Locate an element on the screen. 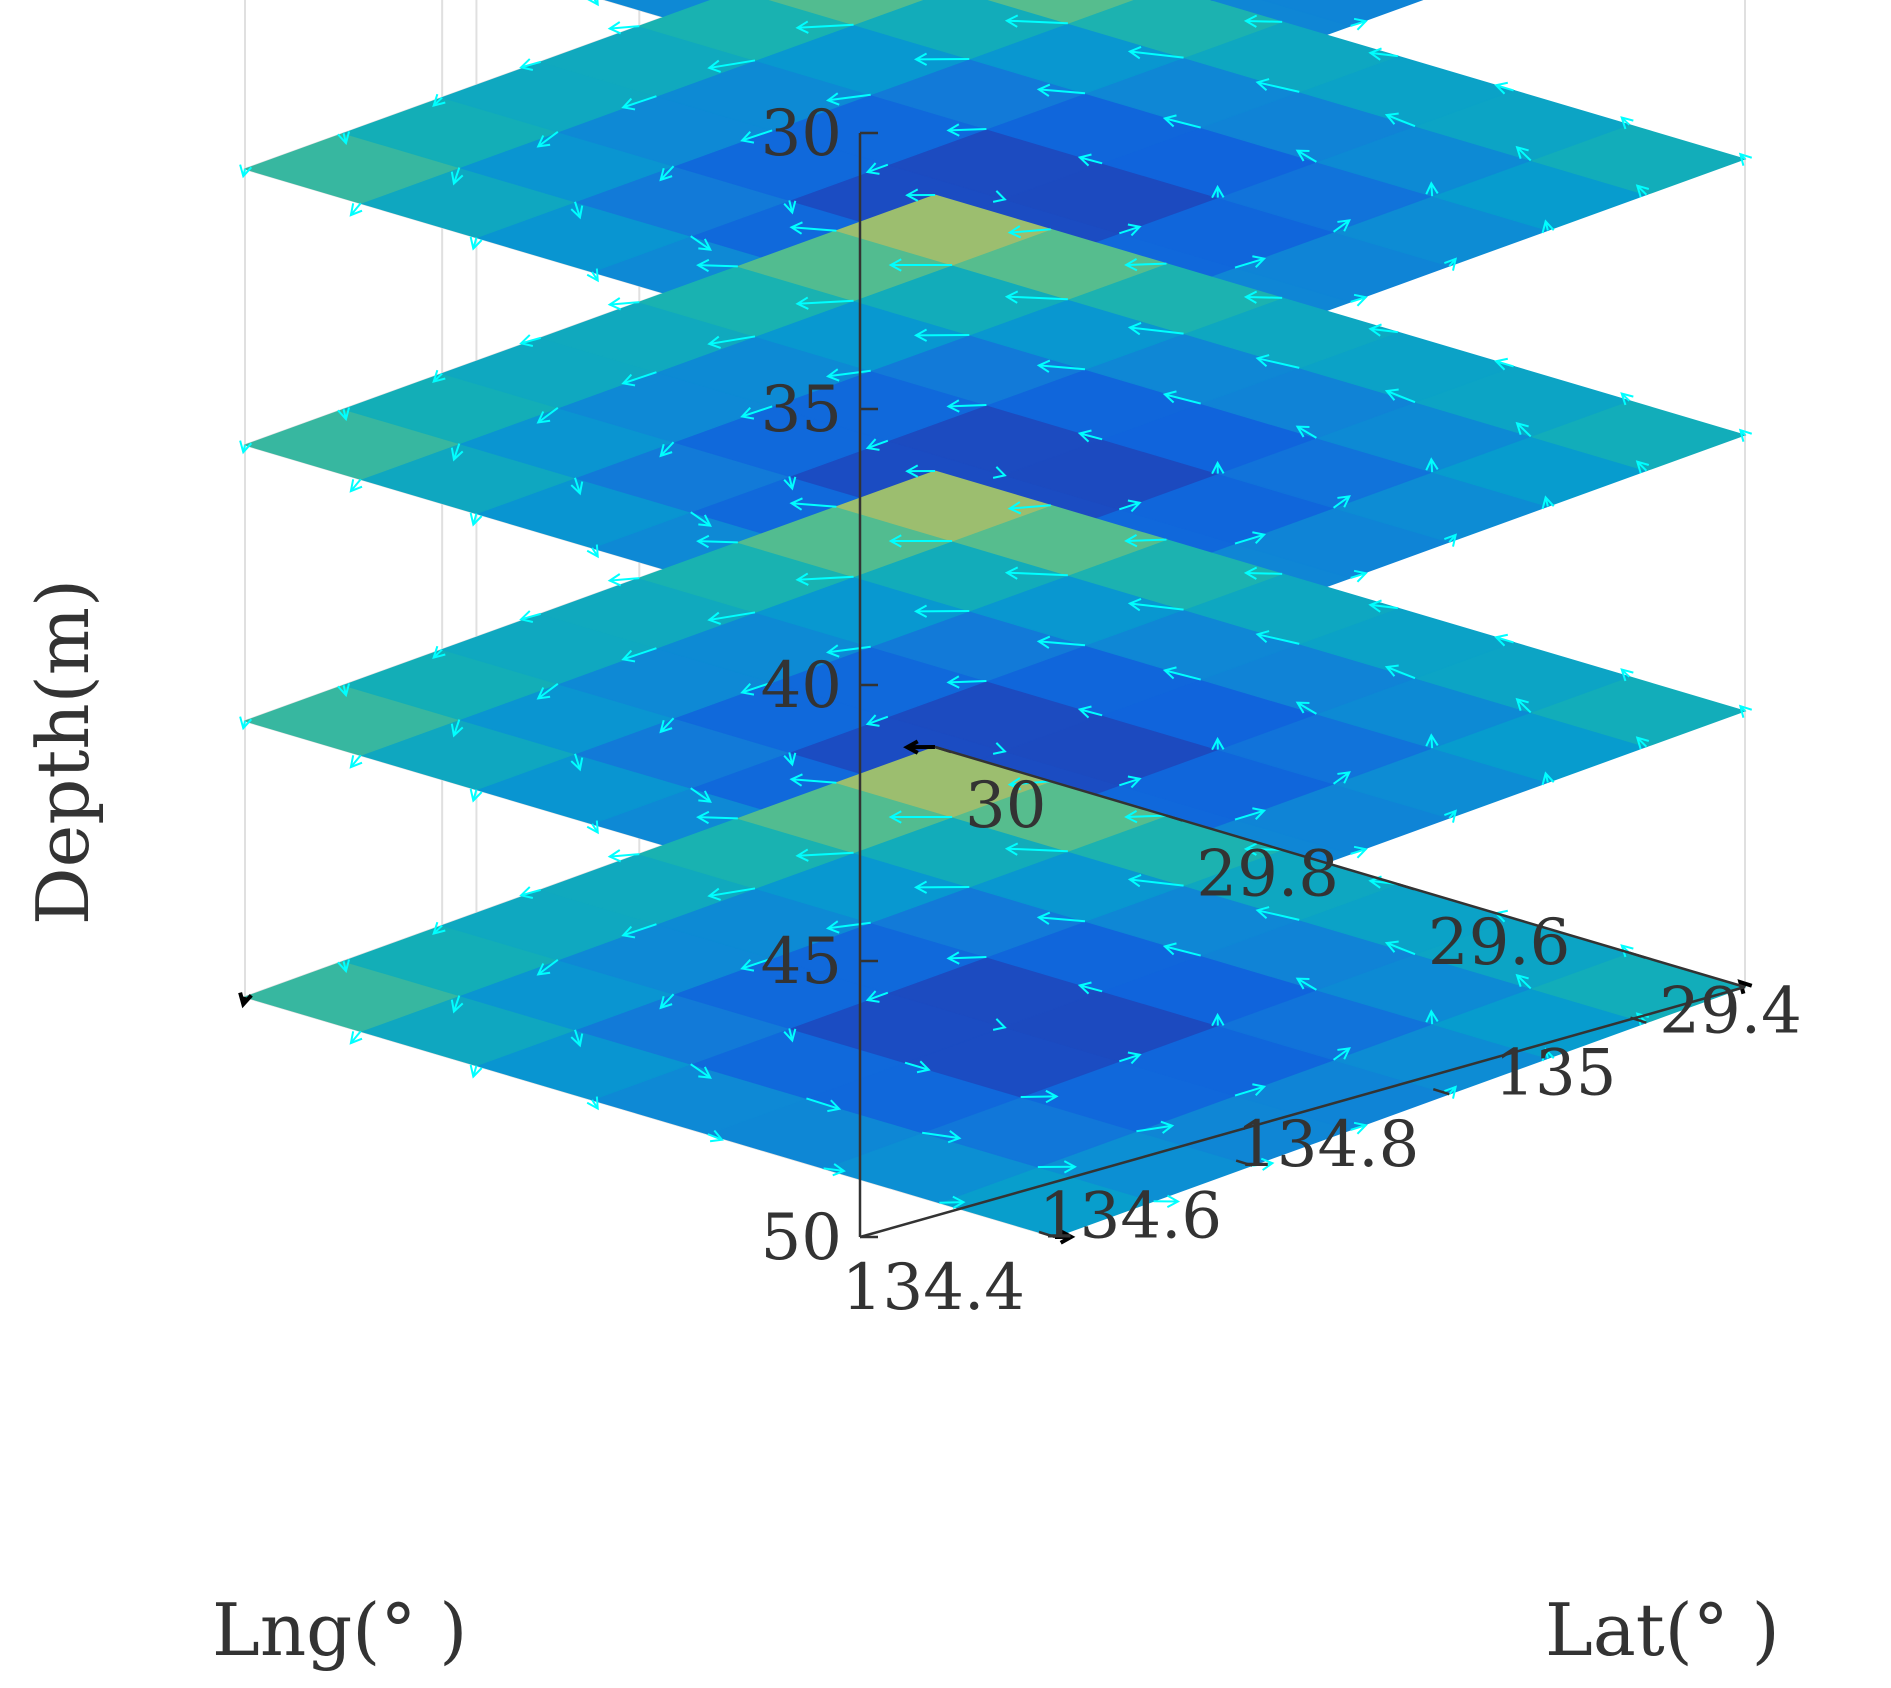 The image size is (1891, 1688). y-axis-line is located at coordinates (1340, 867).